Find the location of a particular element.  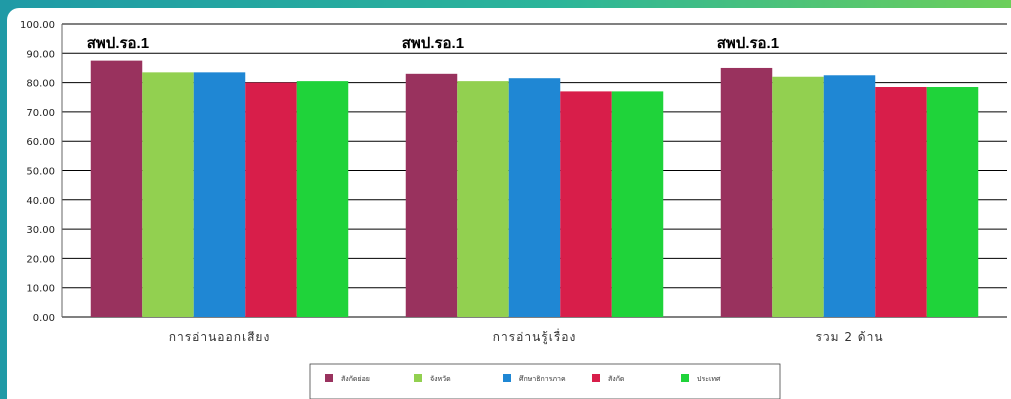

x-tick-label: การอ่านออกเสียง is located at coordinates (220, 337).